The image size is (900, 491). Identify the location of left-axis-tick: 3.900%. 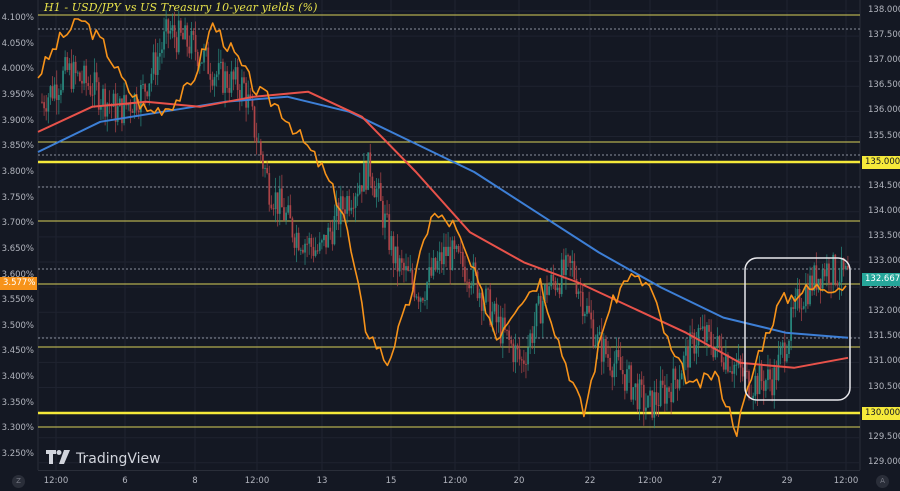
(17, 120).